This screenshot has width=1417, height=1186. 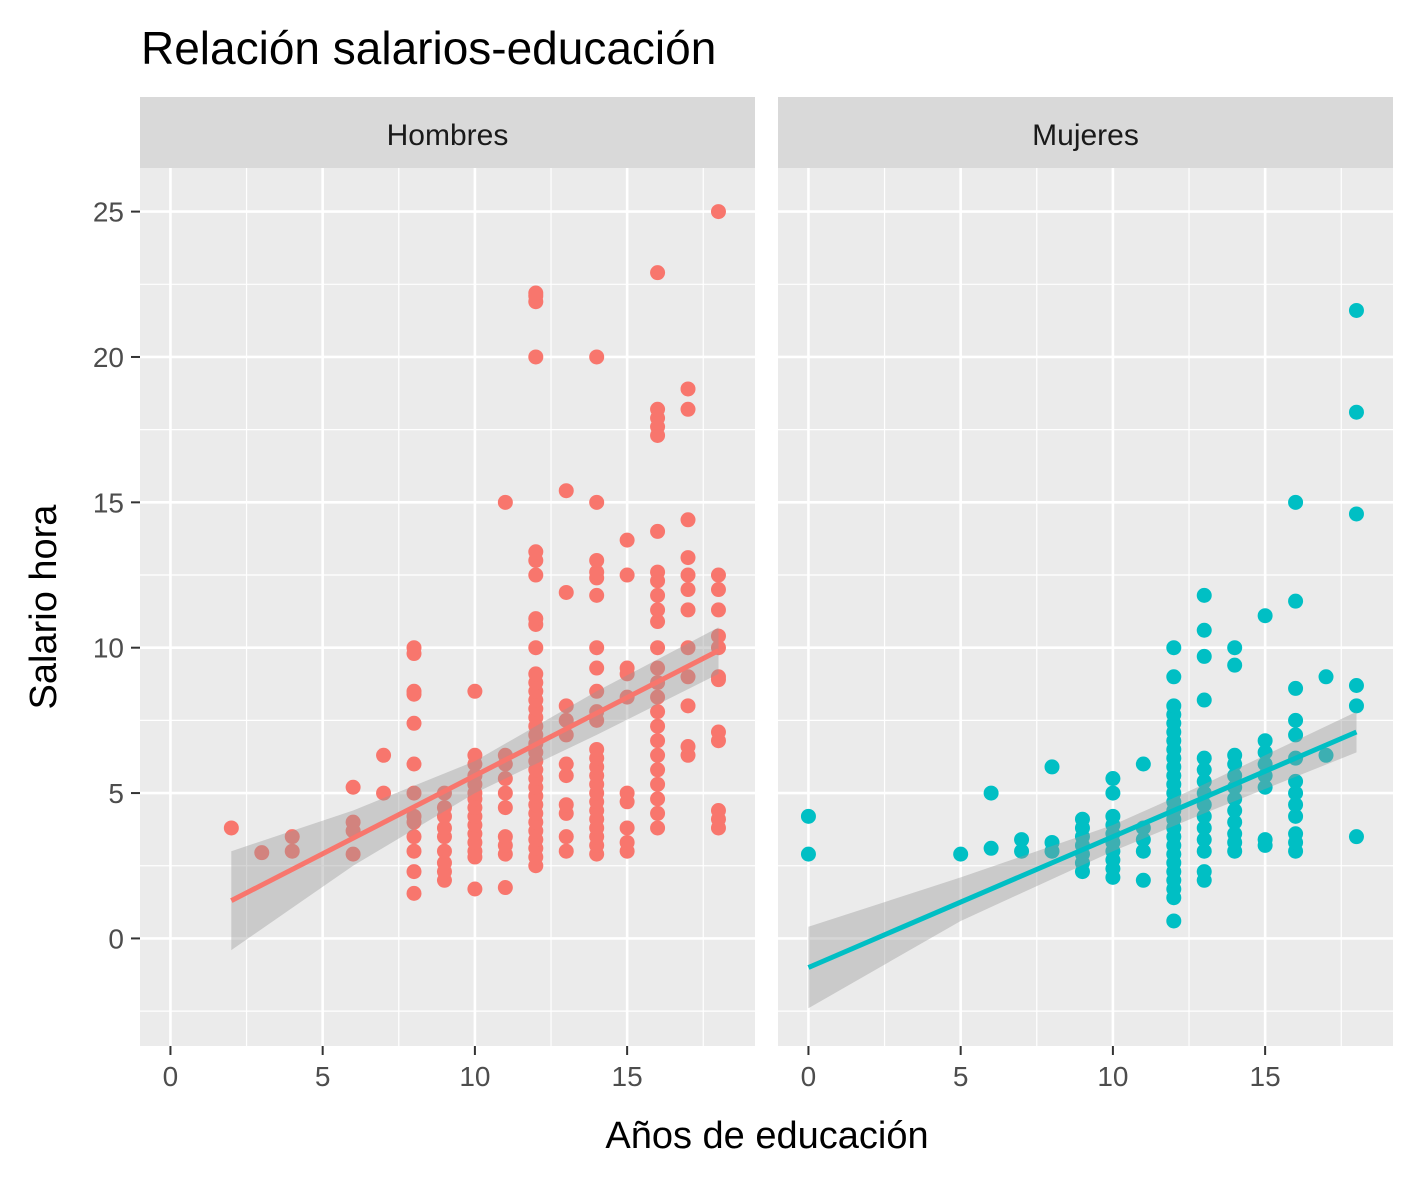 I want to click on x-tick-label: 15, so click(x=627, y=1076).